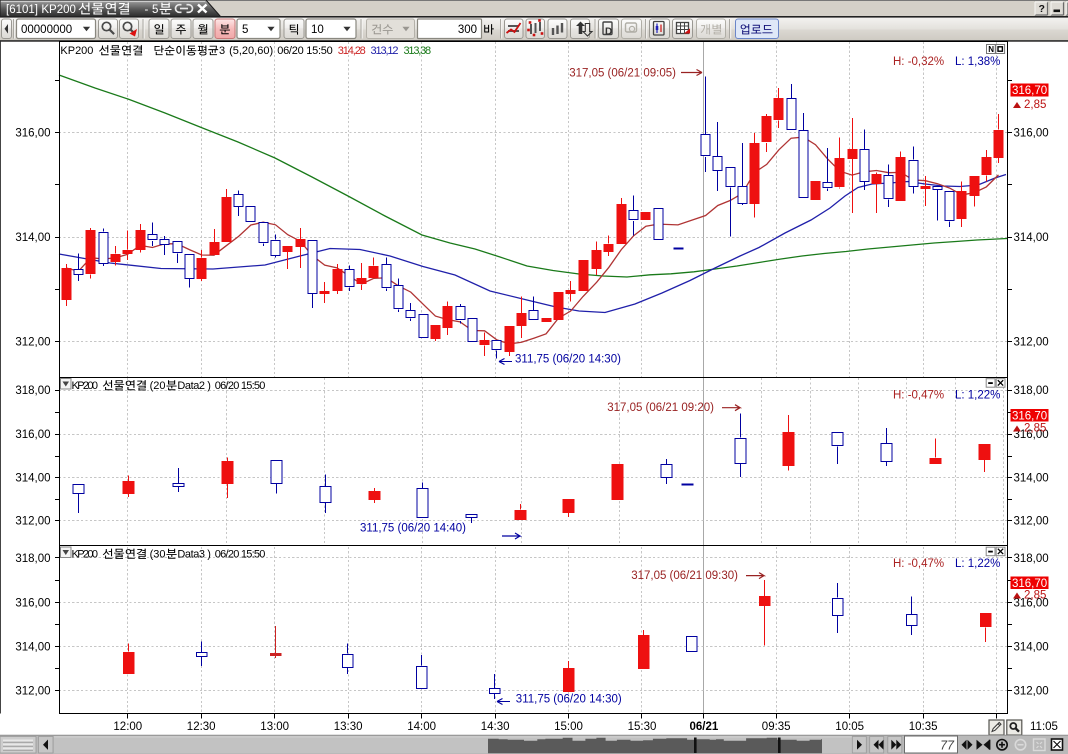 The image size is (1068, 754). Describe the element at coordinates (622, 74) in the screenshot. I see `svg-text: 317,05 (06/21 09:05)` at that location.